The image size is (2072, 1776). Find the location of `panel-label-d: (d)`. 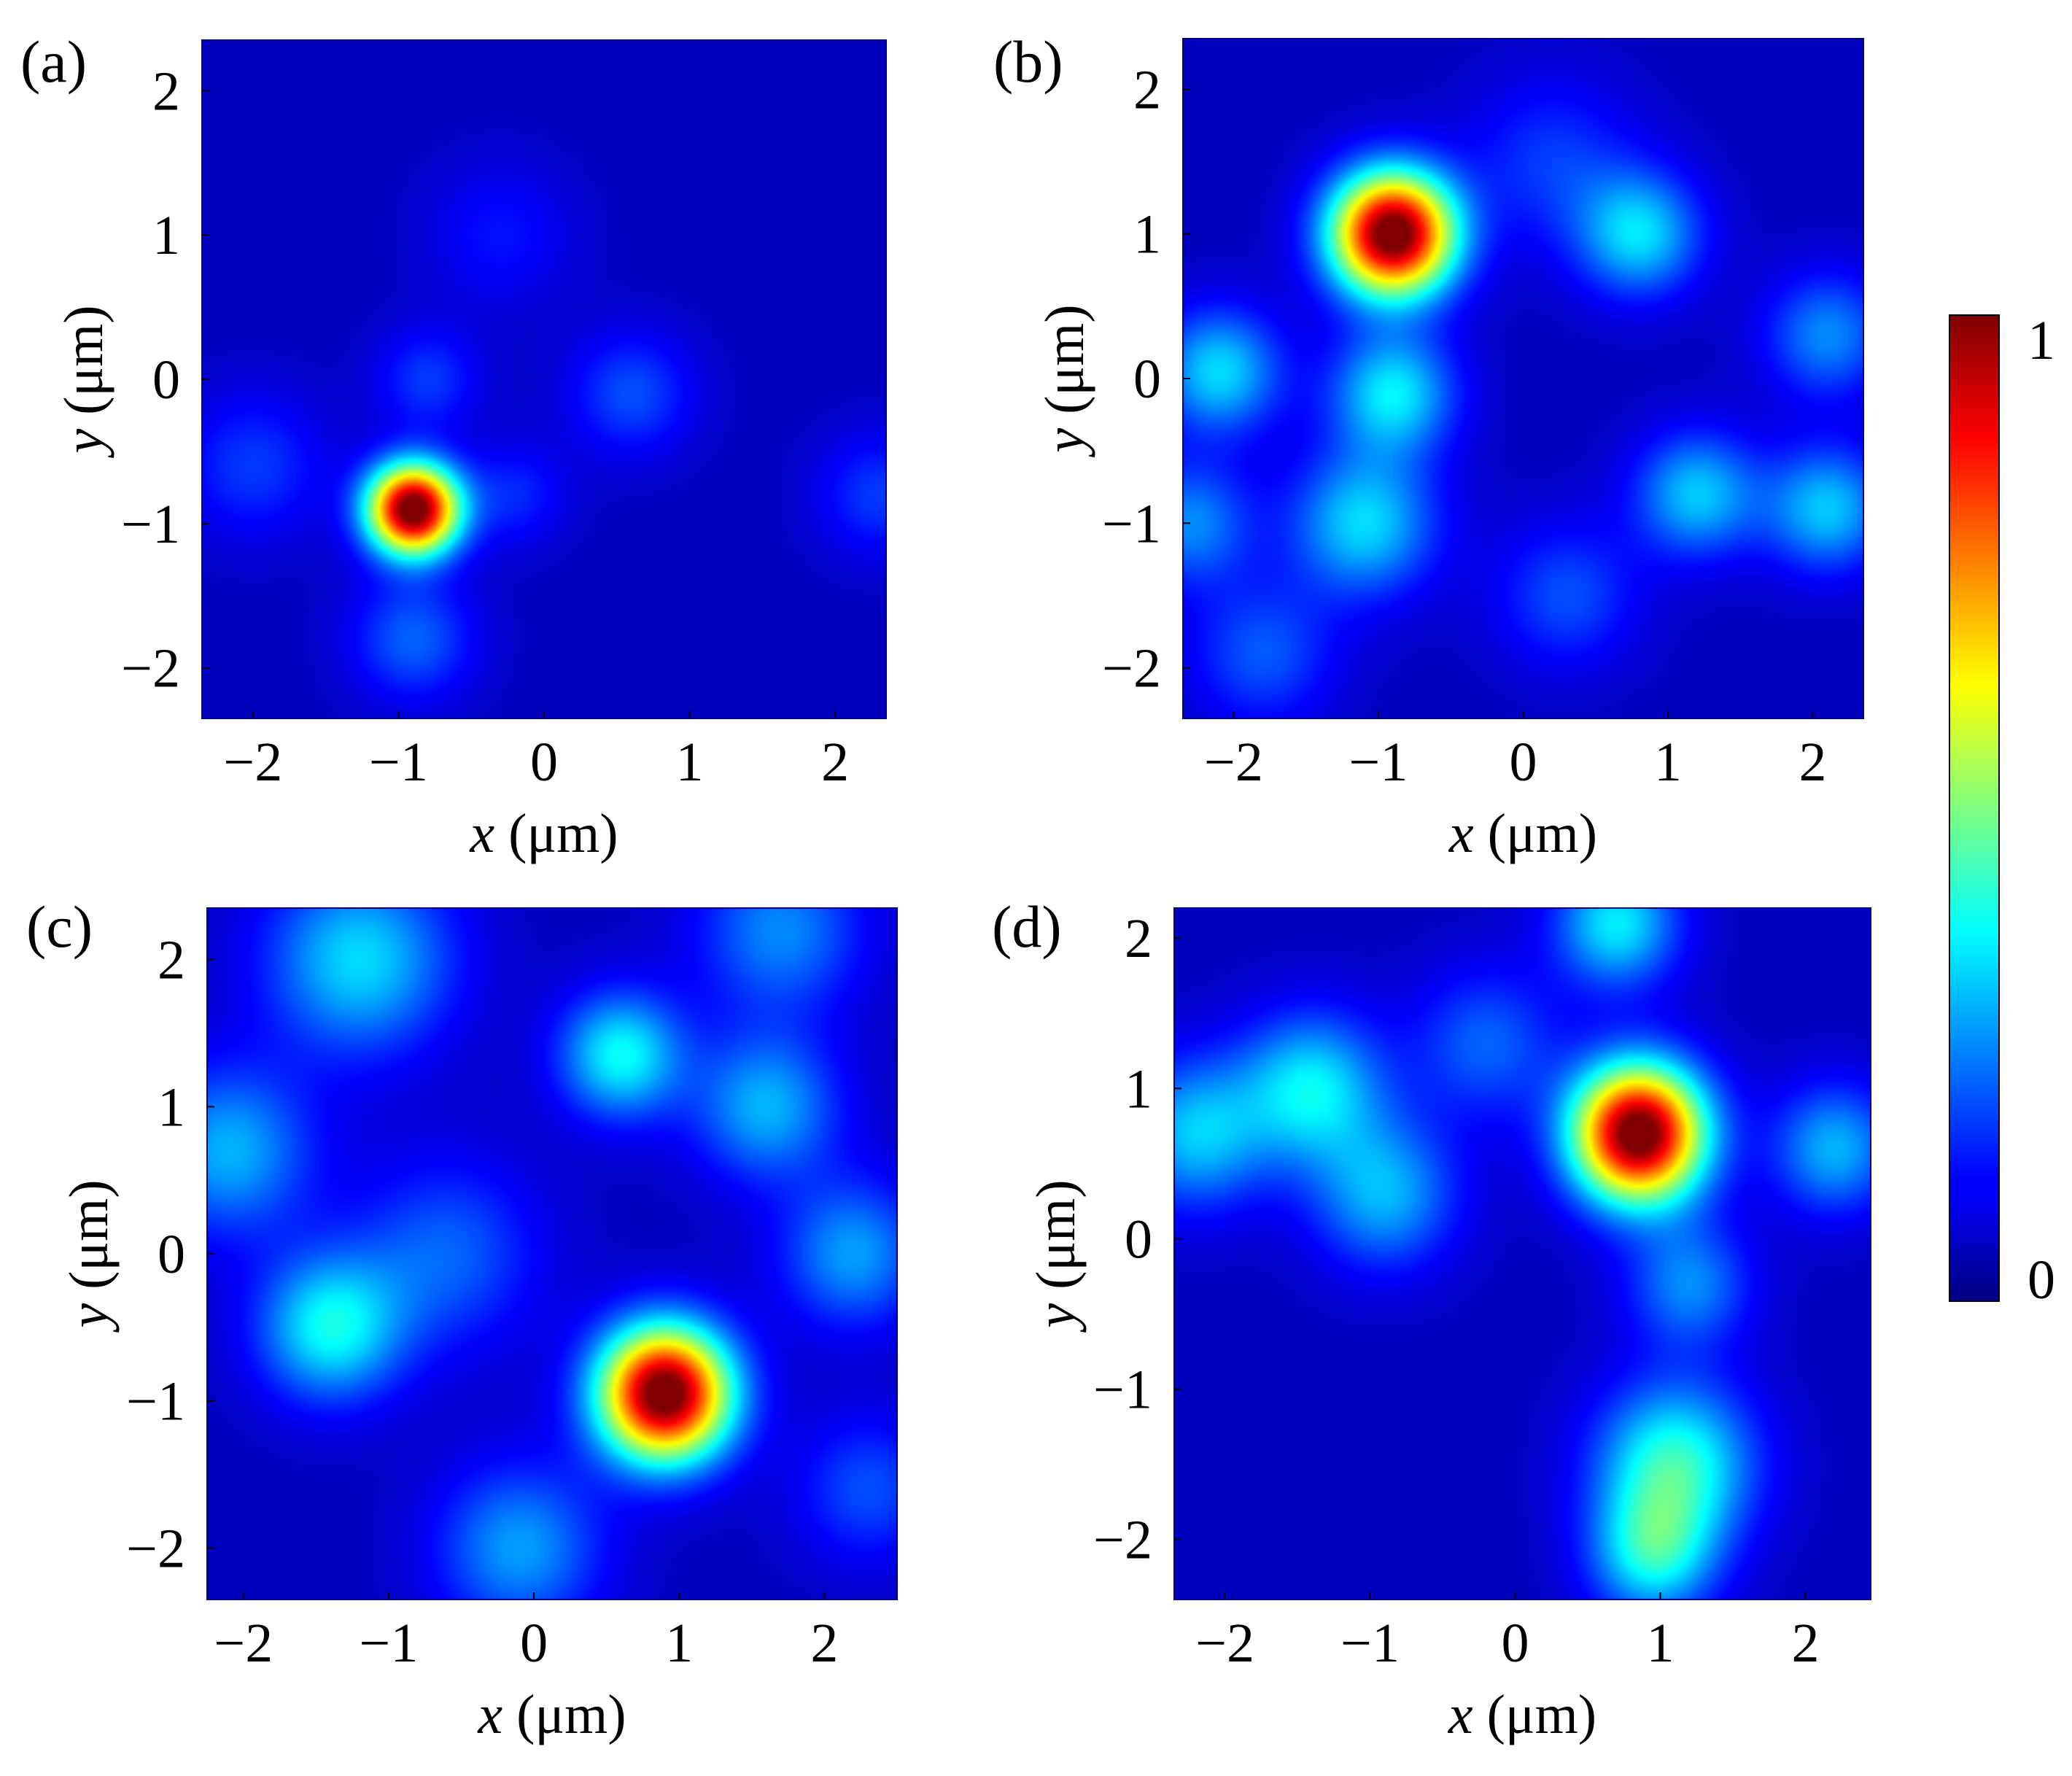

panel-label-d: (d) is located at coordinates (1027, 927).